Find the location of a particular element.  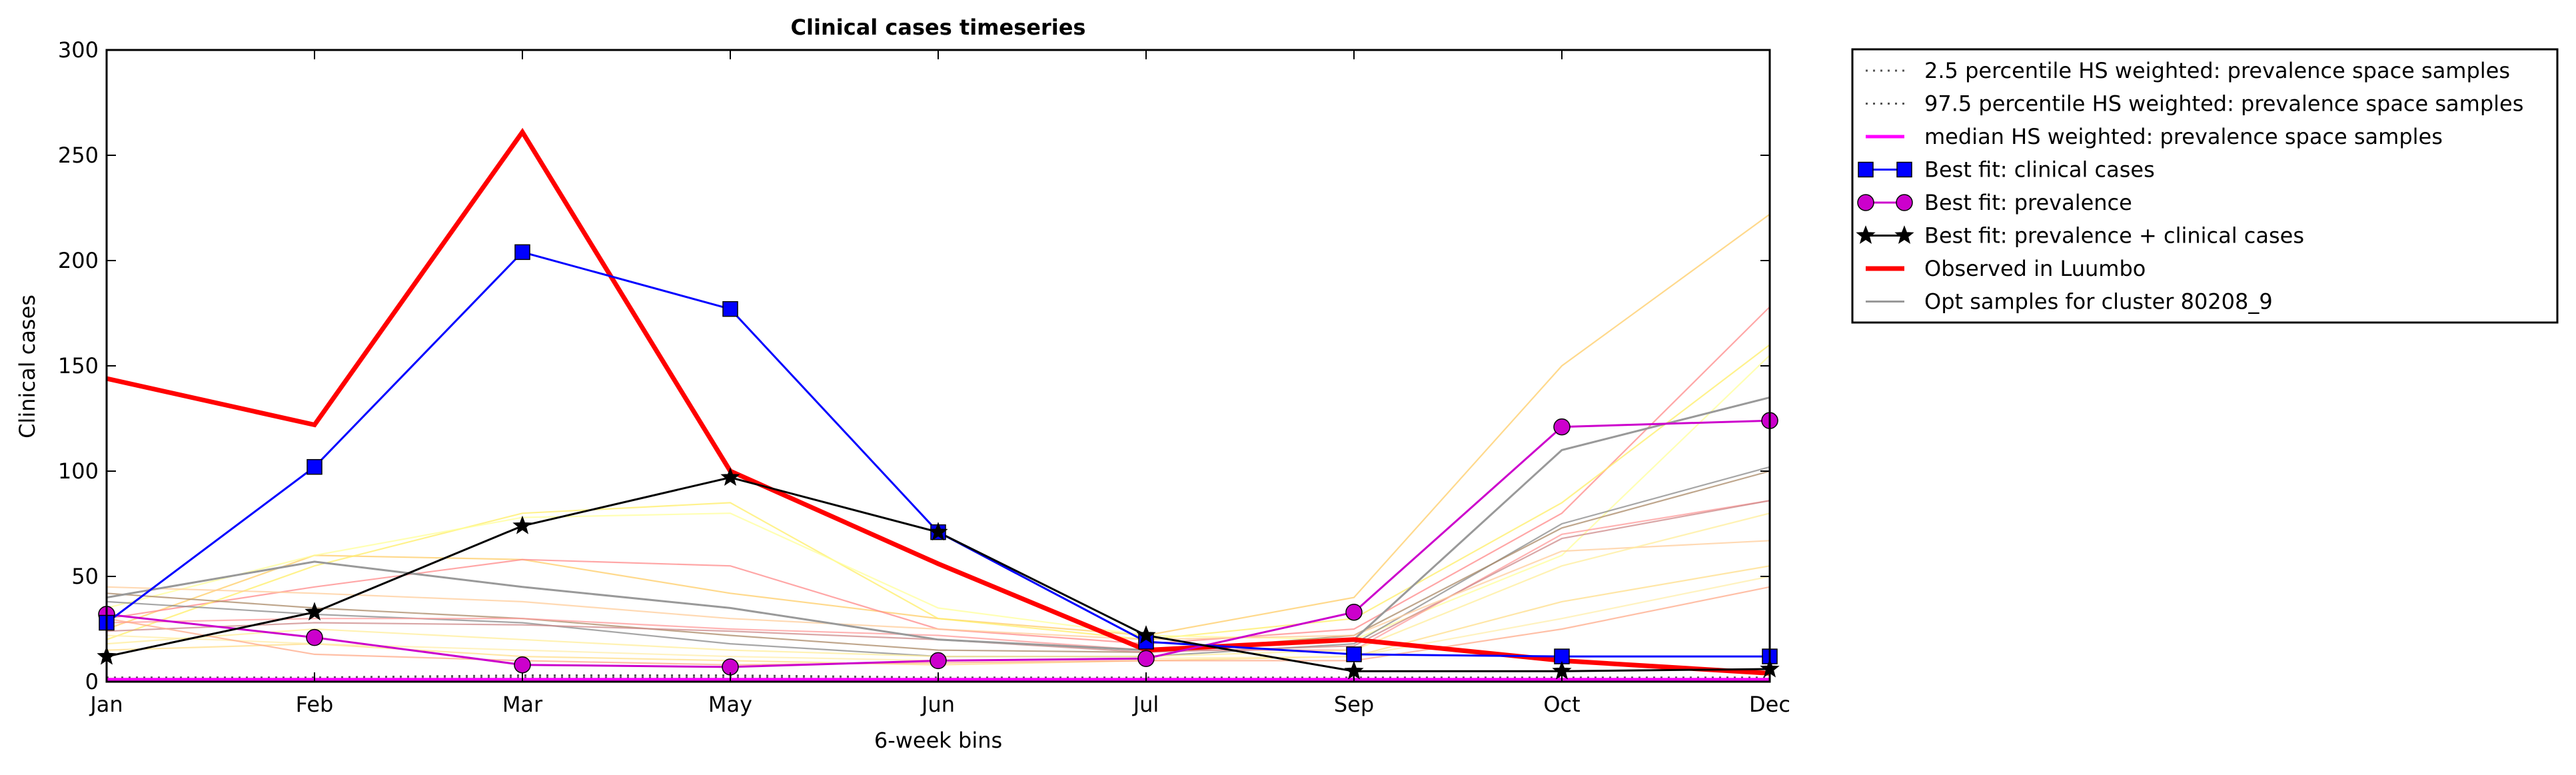

y-tick-label-3: 100 is located at coordinates (78, 471).